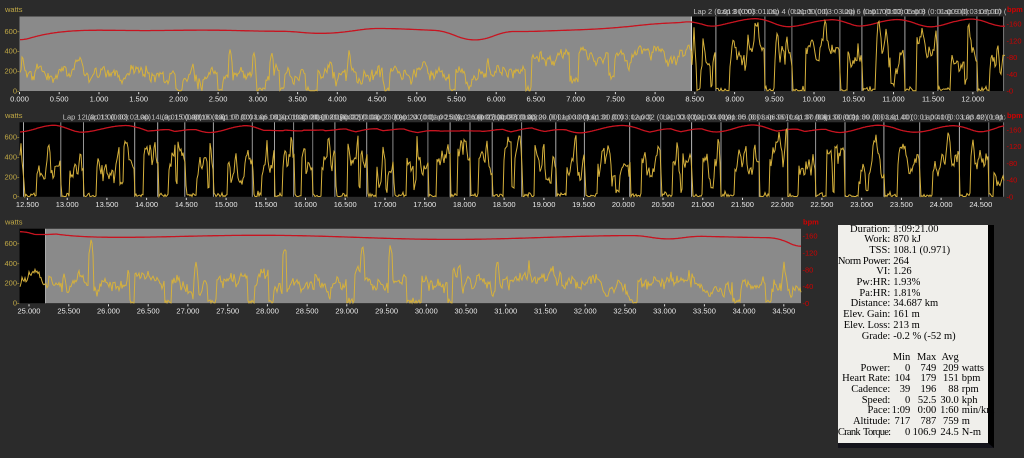  What do you see at coordinates (575, 98) in the screenshot?
I see `svg-text: 7.000` at bounding box center [575, 98].